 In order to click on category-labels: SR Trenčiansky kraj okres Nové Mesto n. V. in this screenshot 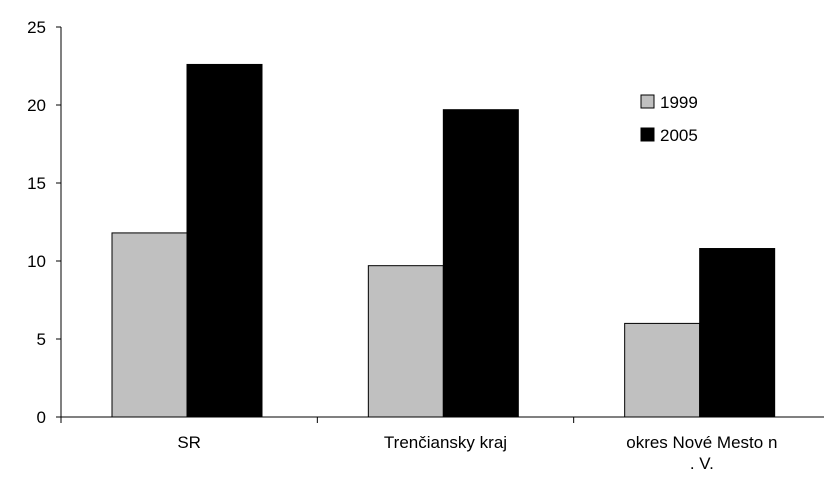, I will do `click(477, 453)`.